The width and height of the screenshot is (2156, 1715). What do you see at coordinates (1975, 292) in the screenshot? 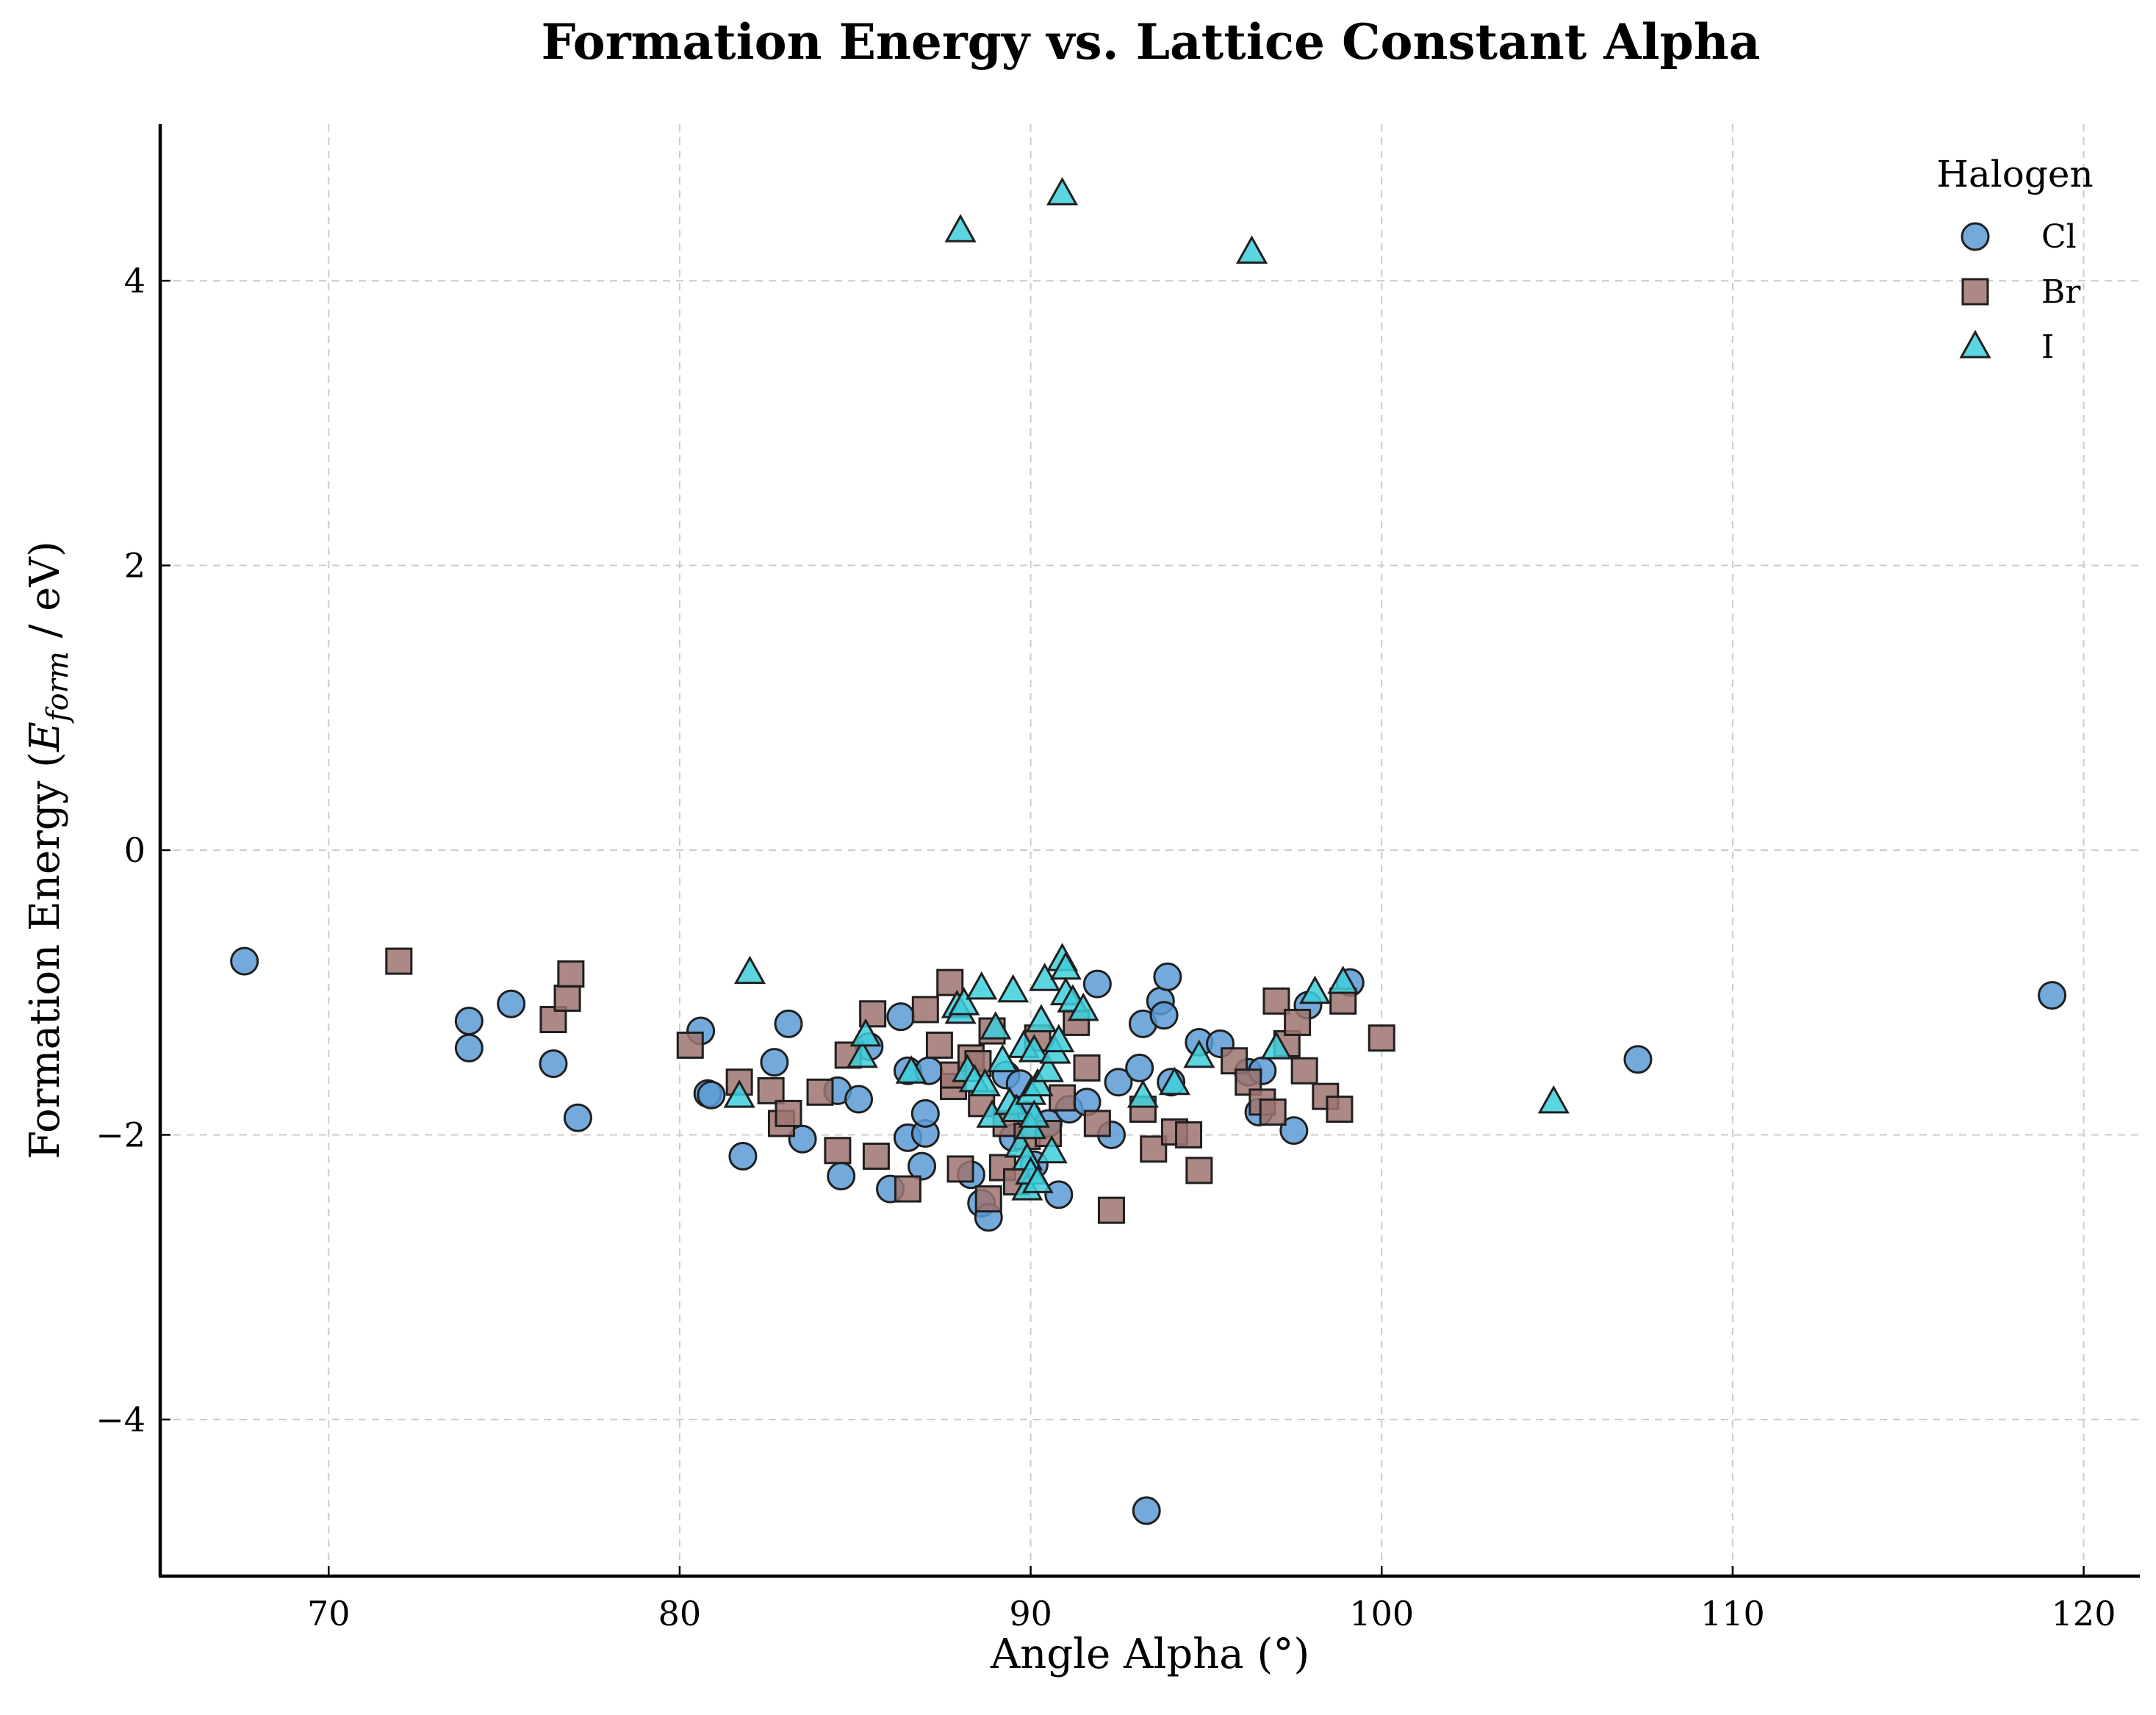
I see `legend-marker-br` at bounding box center [1975, 292].